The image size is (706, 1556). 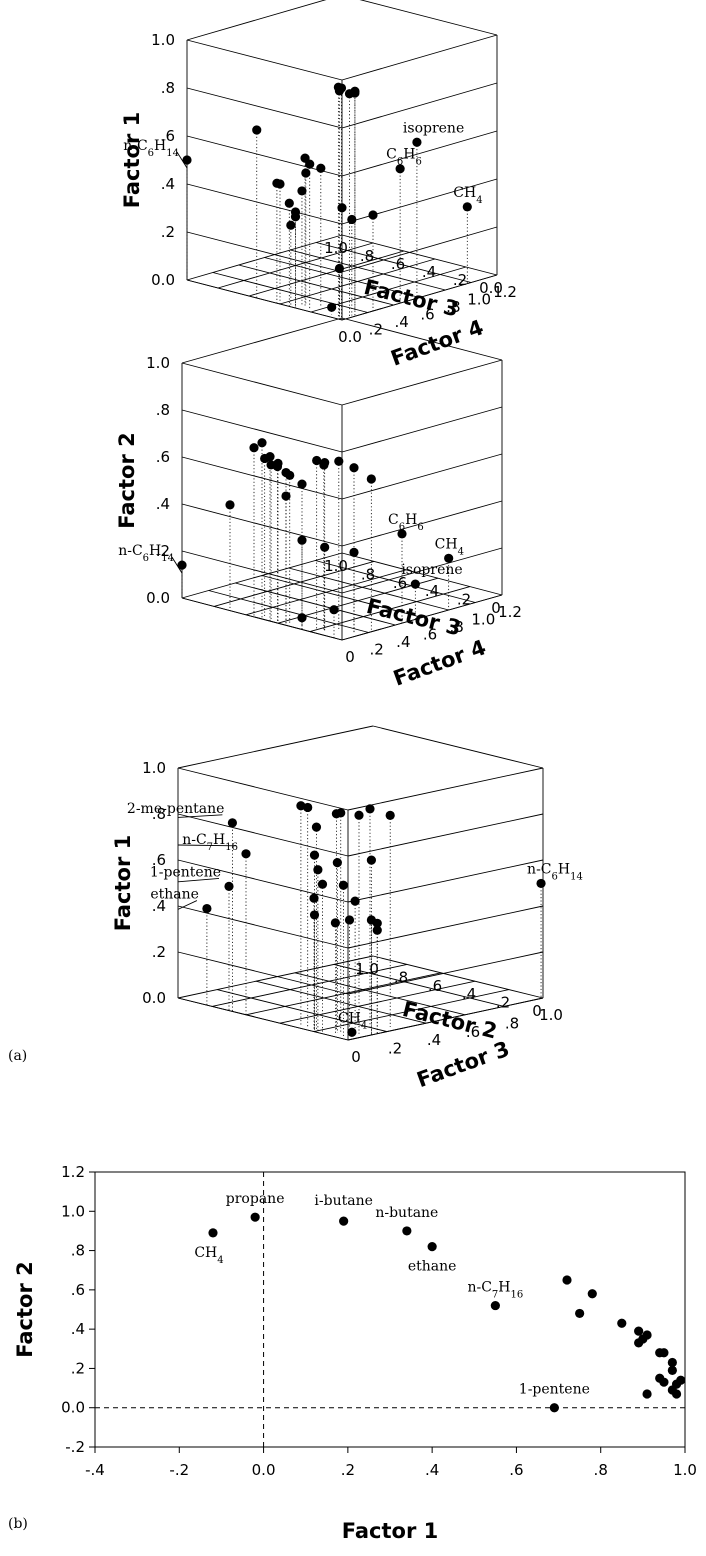 I want to click on x-tick-label: -.4, so click(x=95, y=1470).